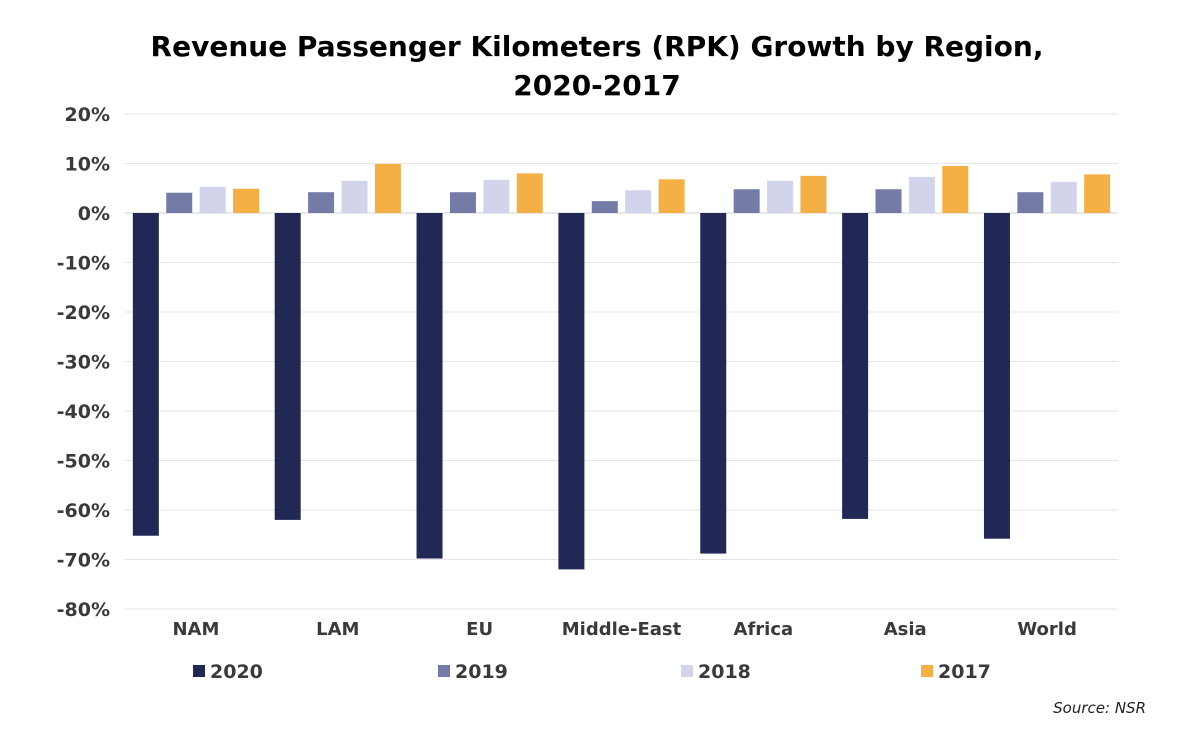 The image size is (1182, 736). I want to click on y-tick-label: -30%, so click(83, 363).